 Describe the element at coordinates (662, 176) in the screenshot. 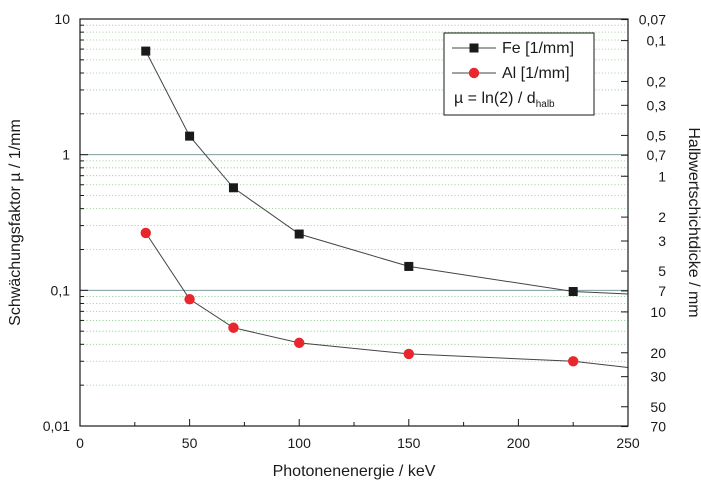

I see `y2-tick-label: 1` at that location.